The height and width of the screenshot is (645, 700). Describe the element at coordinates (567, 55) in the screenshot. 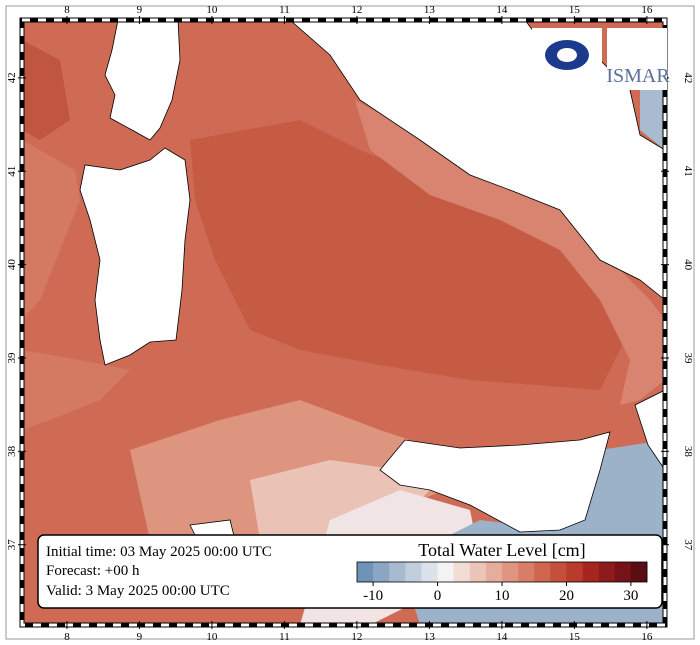

I see `logo-mark` at that location.